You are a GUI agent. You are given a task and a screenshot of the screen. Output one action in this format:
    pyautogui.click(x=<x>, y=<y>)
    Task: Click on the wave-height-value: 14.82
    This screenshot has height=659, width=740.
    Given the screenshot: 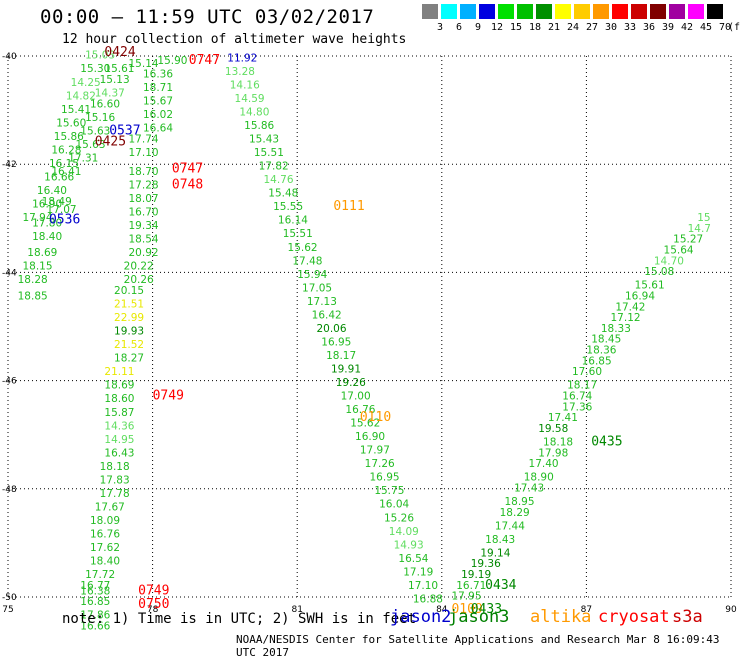 What is the action you would take?
    pyautogui.click(x=81, y=96)
    